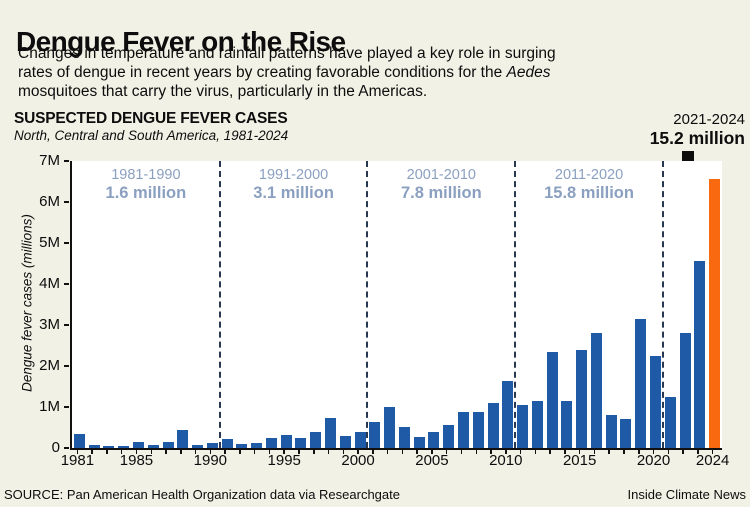 The image size is (750, 507). What do you see at coordinates (286, 441) in the screenshot?
I see `bar-1995` at bounding box center [286, 441].